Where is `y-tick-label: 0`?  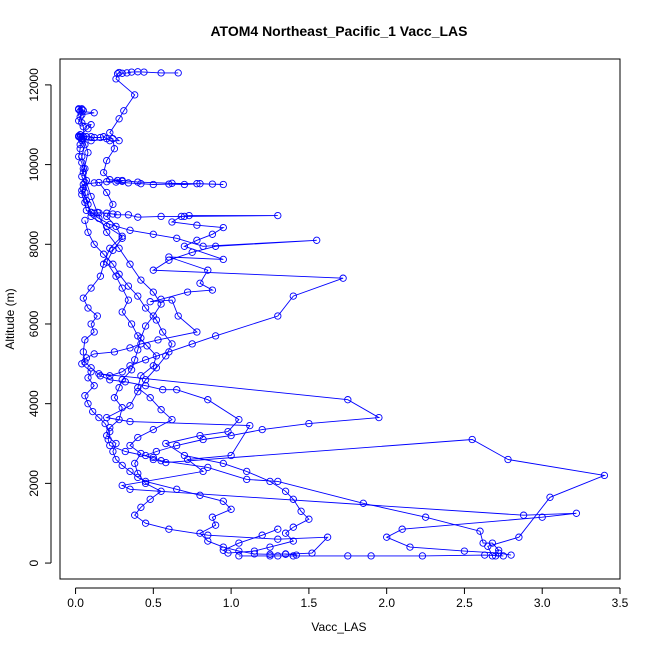 y-tick-label: 0 is located at coordinates (34, 562).